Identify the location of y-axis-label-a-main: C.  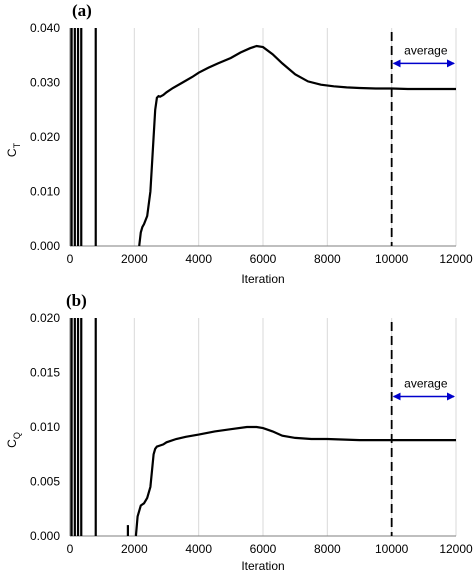
(12, 152).